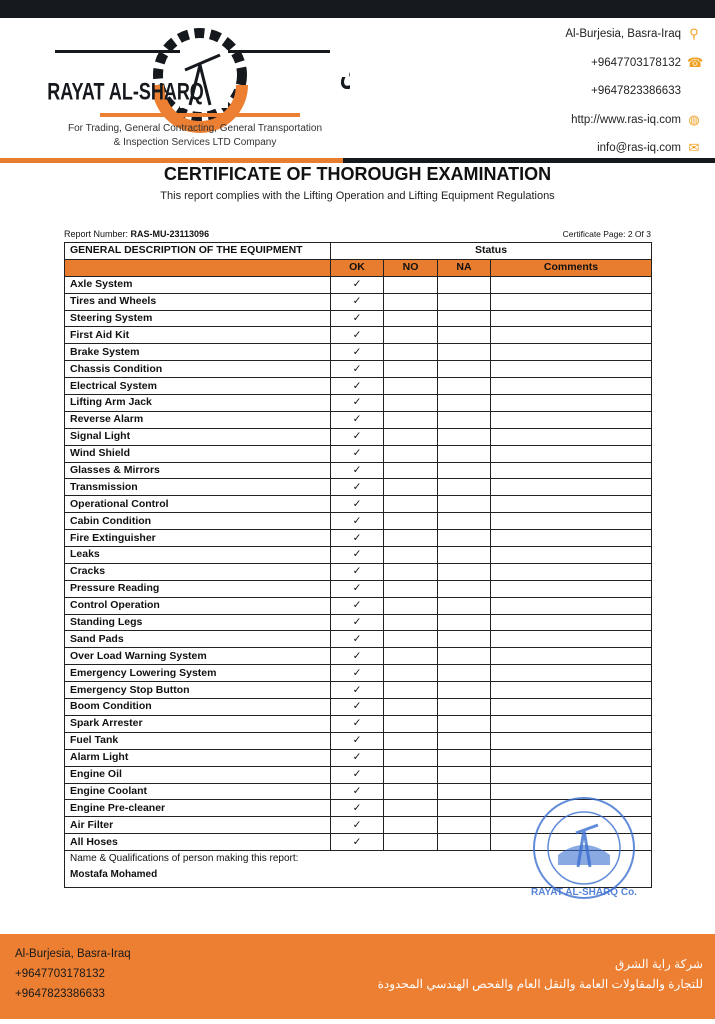  What do you see at coordinates (358, 757) in the screenshot?
I see `table-row: Alarm Light ✓` at bounding box center [358, 757].